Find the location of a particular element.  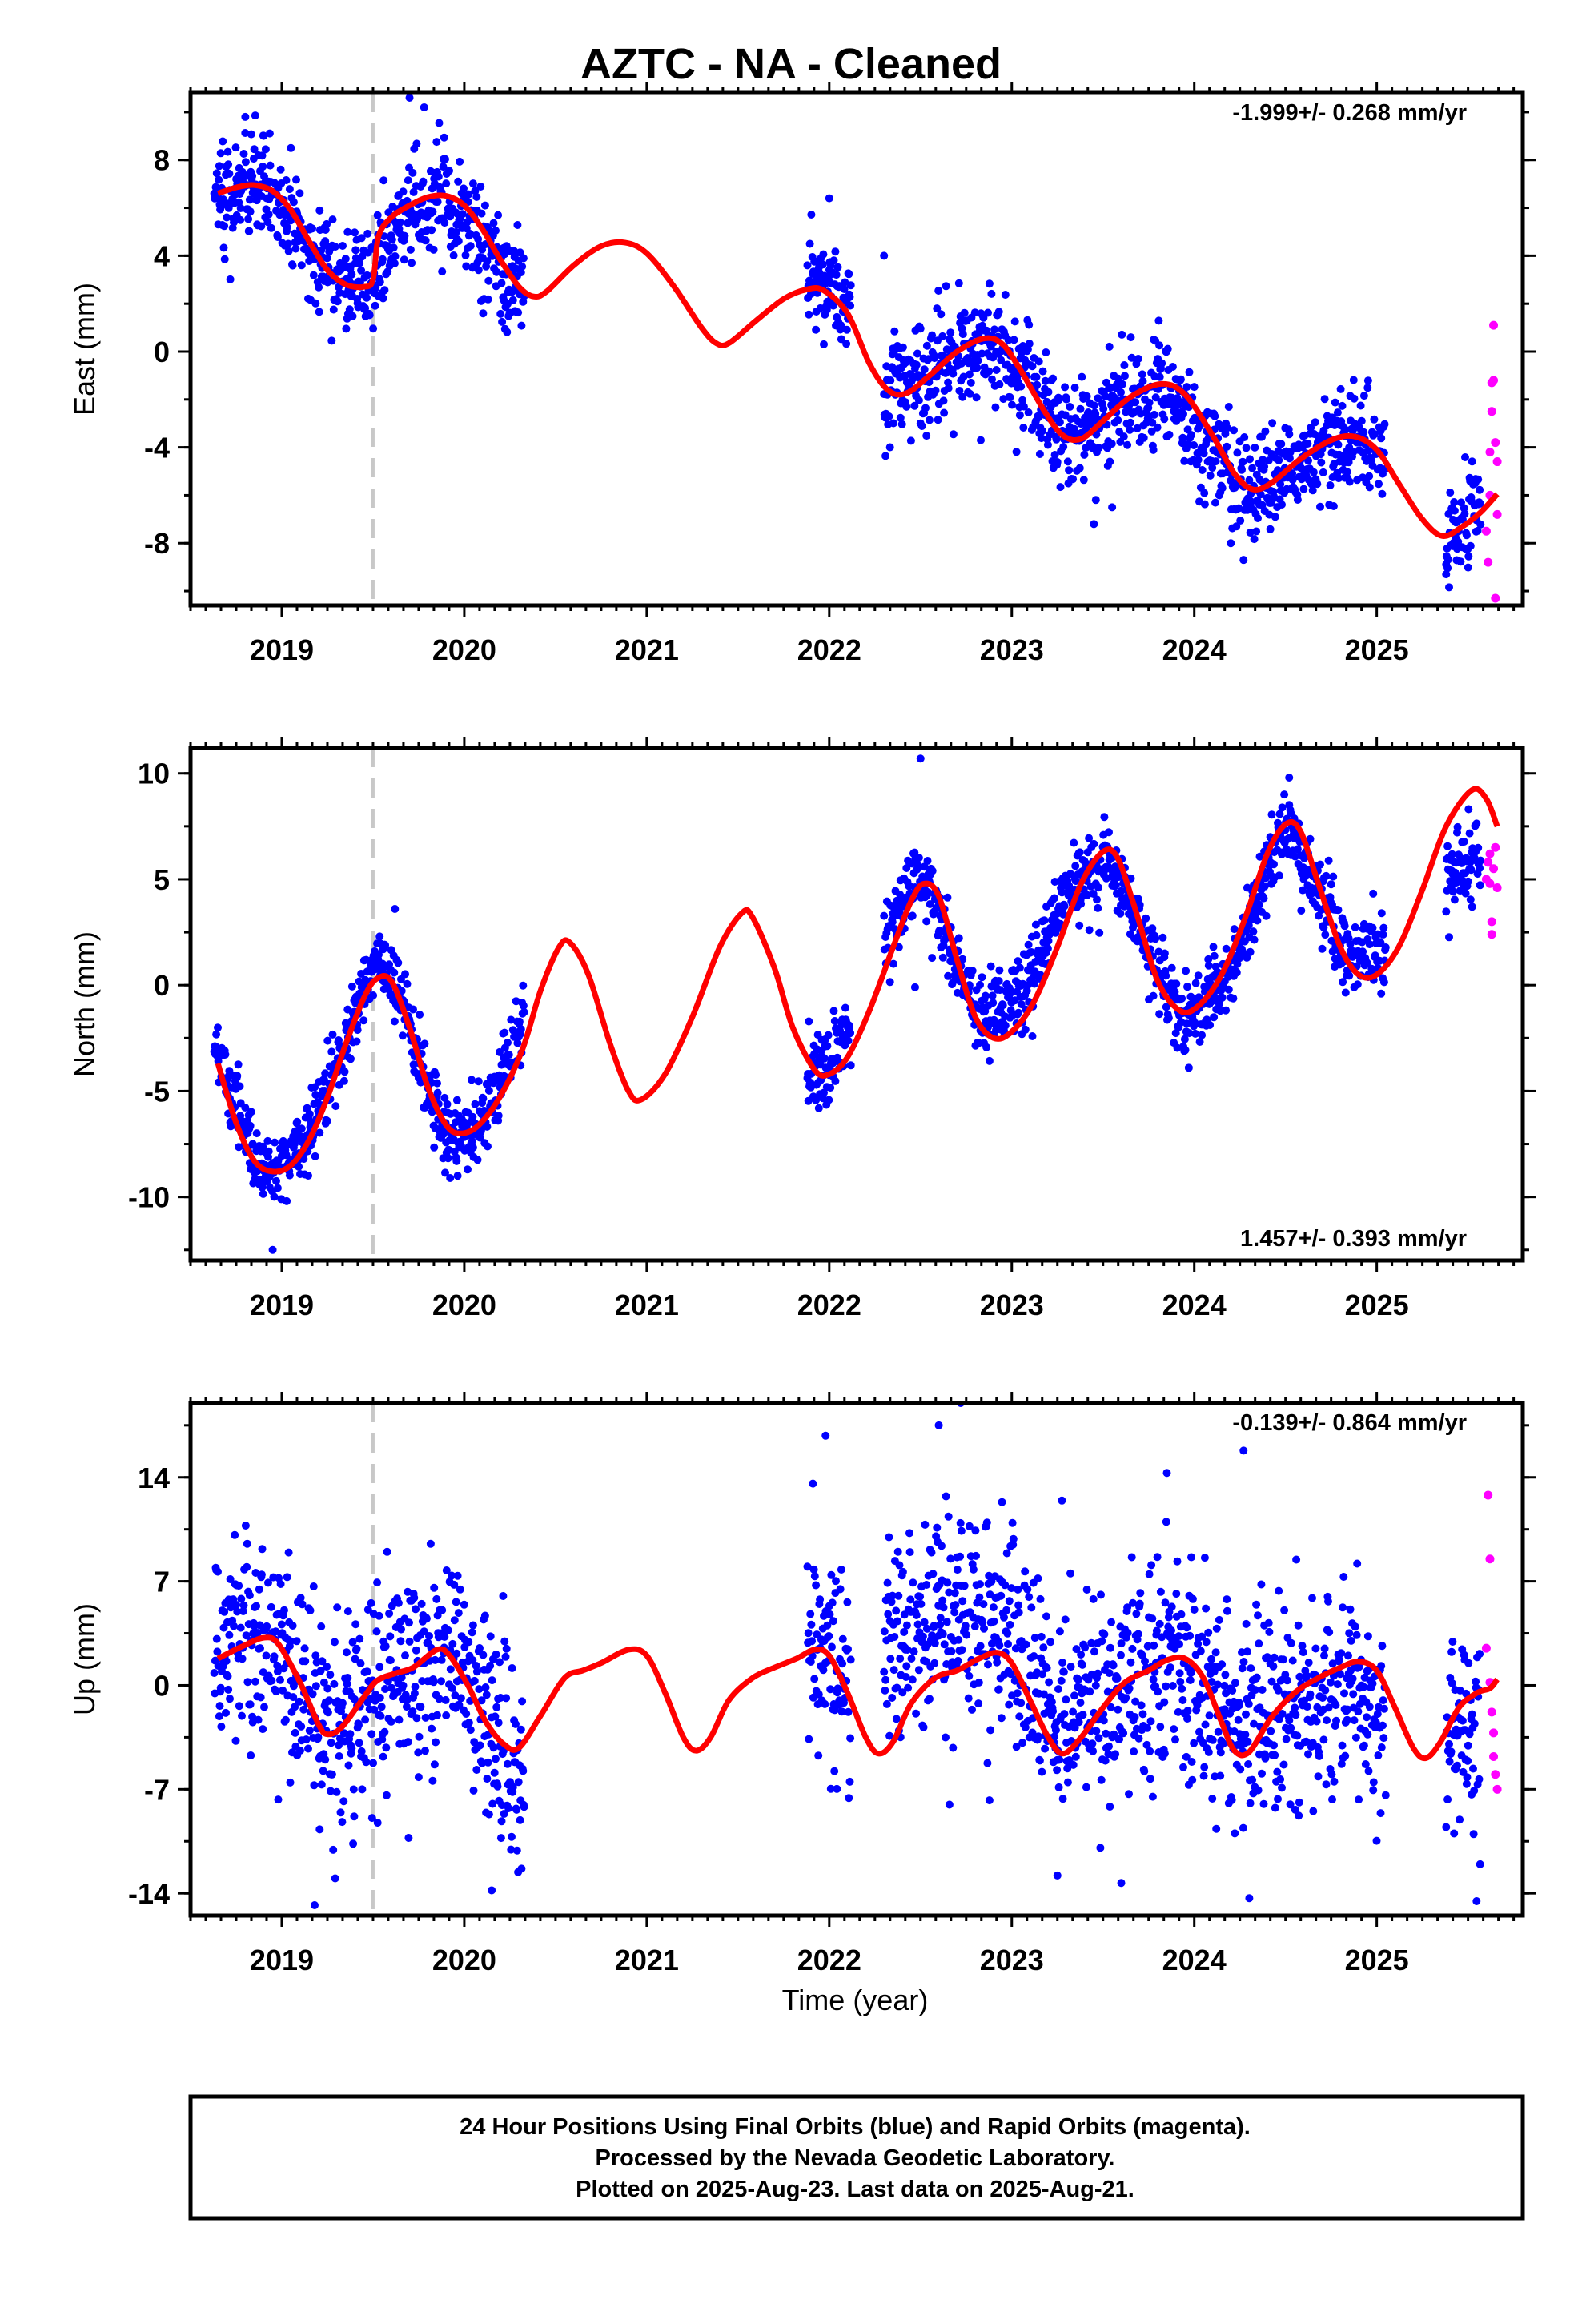

x-tick-label: 2022 is located at coordinates (829, 1305).